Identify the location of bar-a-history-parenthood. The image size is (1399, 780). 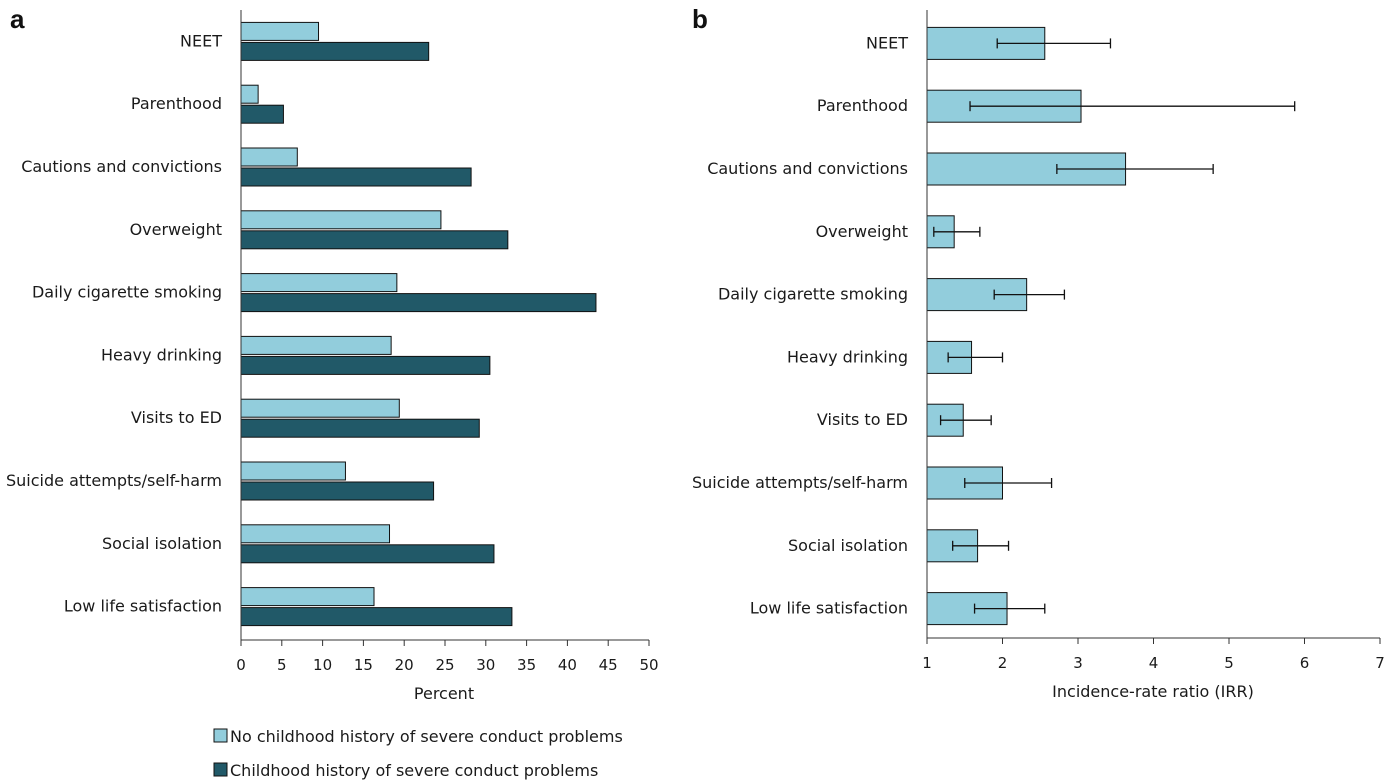
(262, 114).